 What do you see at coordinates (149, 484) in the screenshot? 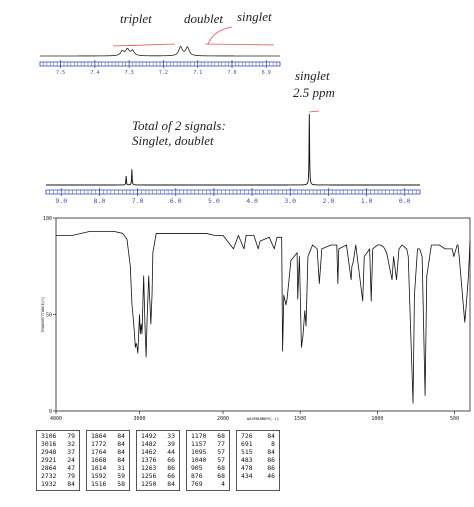
I see `ir-wavenumber-cell: 1250` at bounding box center [149, 484].